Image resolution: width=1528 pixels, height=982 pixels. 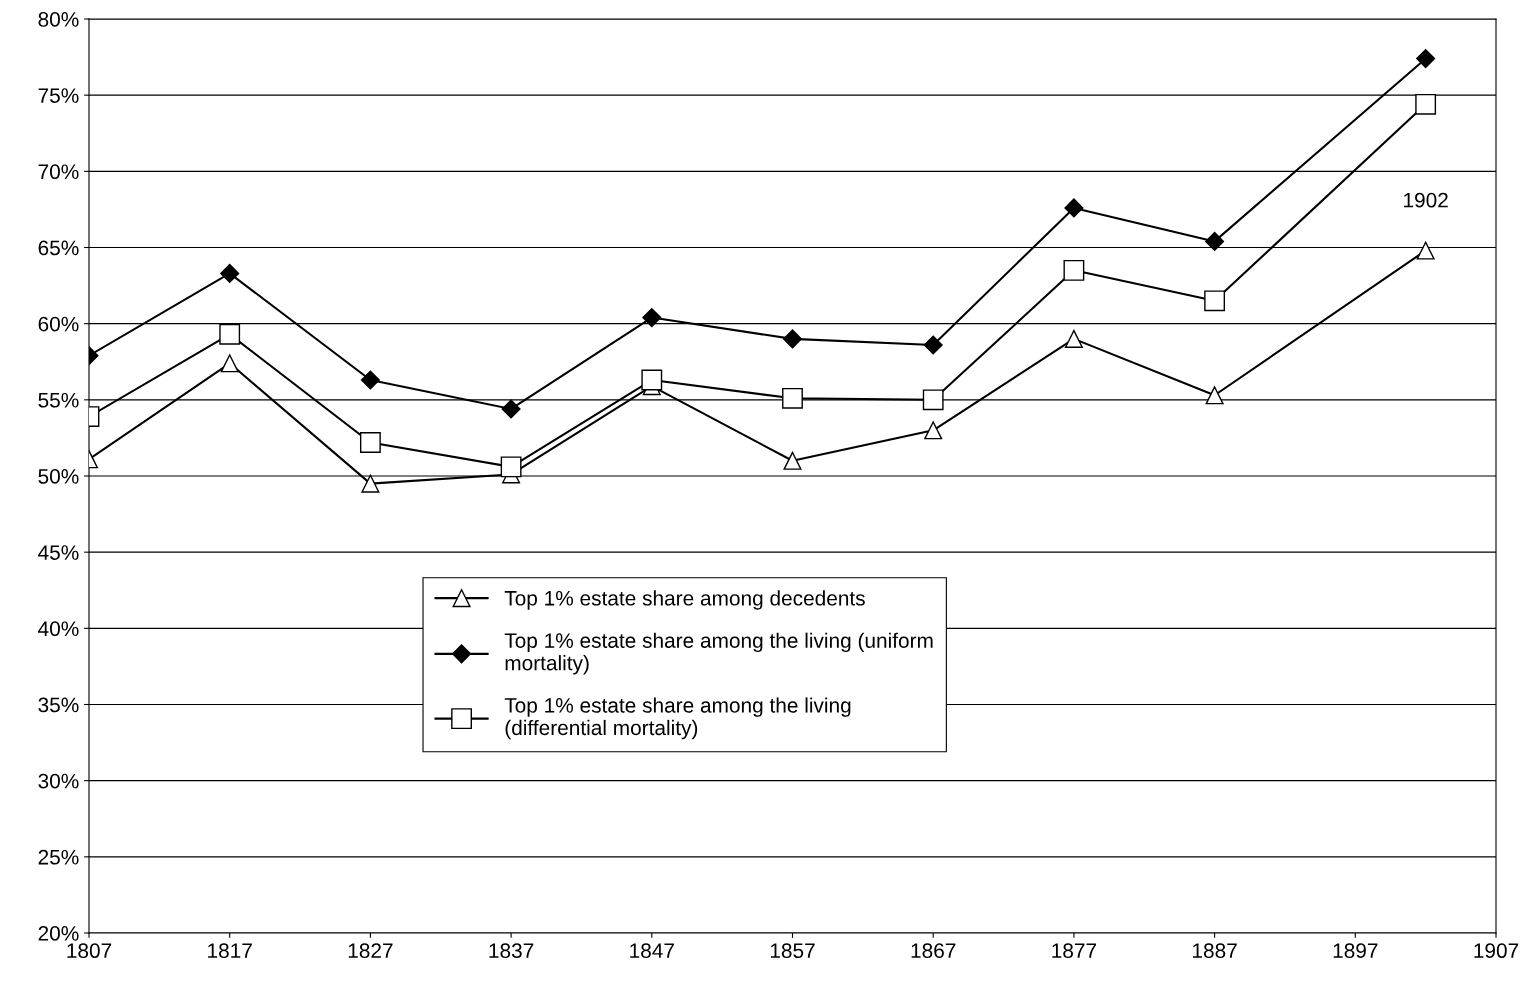 What do you see at coordinates (58, 95) in the screenshot?
I see `y-tick-label: 75%` at bounding box center [58, 95].